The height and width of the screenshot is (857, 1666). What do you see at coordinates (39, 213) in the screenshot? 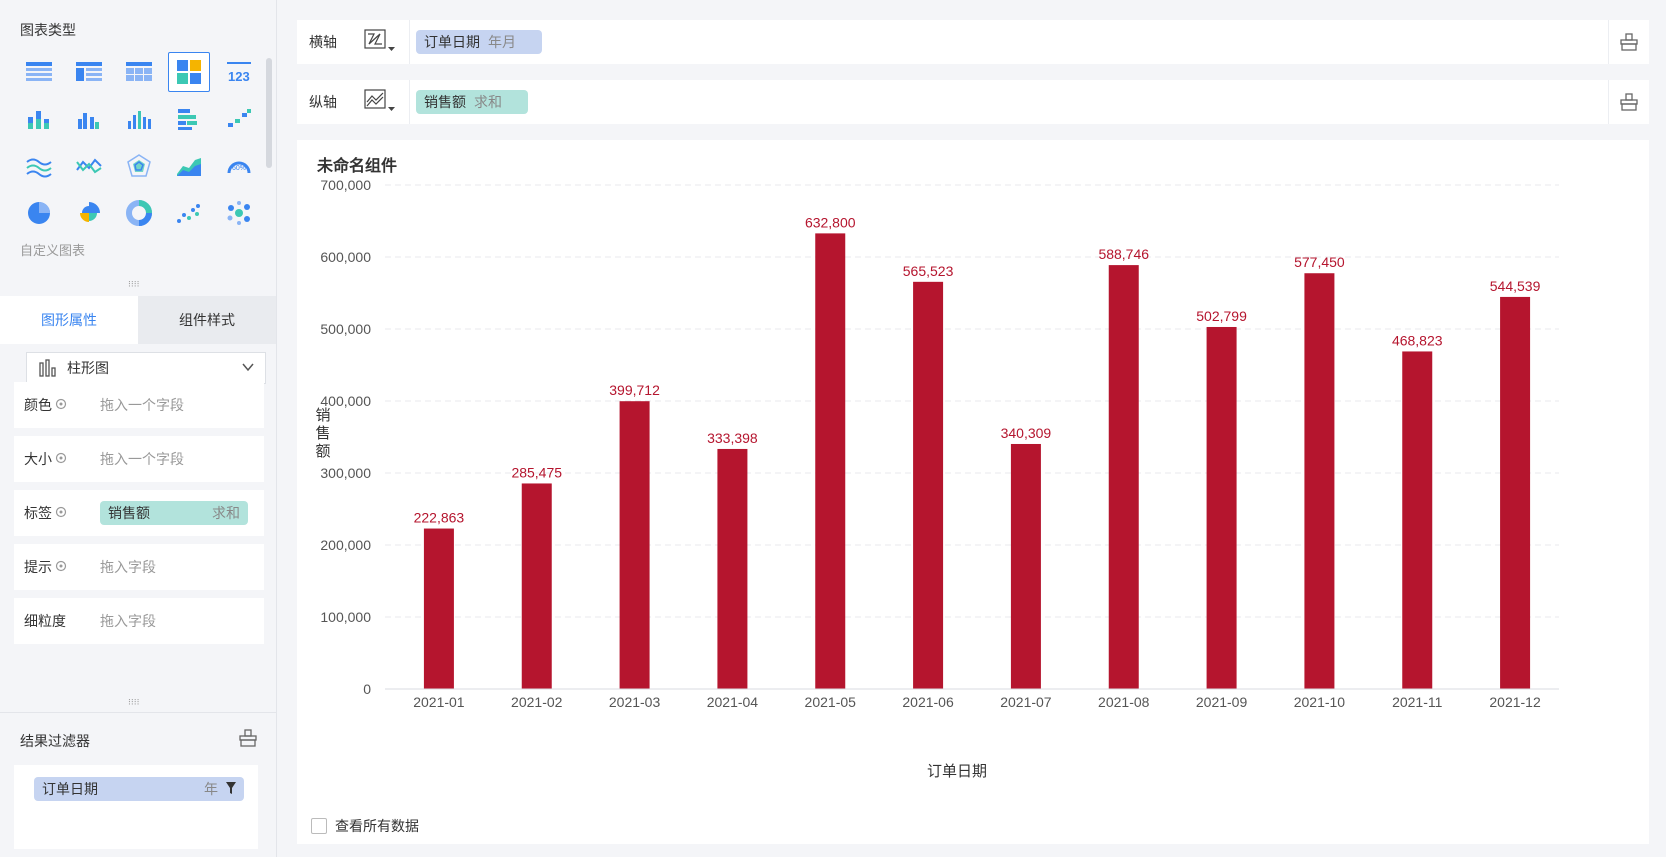
I see `pie-chart-icon` at bounding box center [39, 213].